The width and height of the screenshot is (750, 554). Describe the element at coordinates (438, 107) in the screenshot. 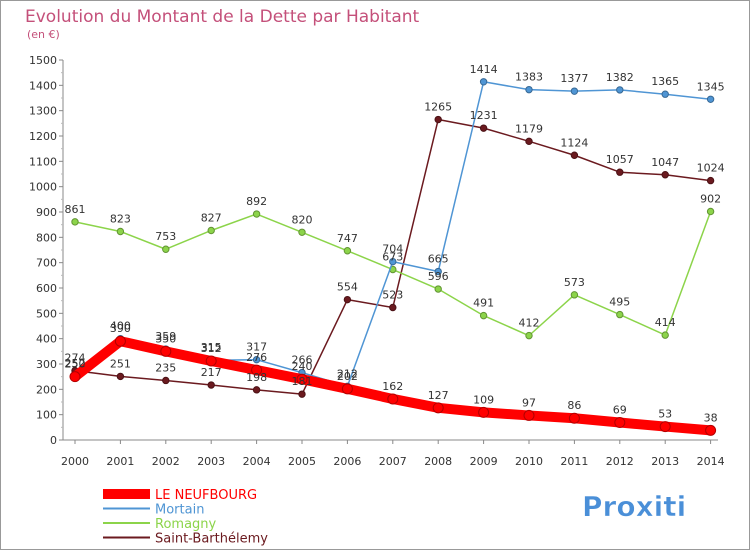

I see `data-label-saint-barthelemy: 1265` at that location.